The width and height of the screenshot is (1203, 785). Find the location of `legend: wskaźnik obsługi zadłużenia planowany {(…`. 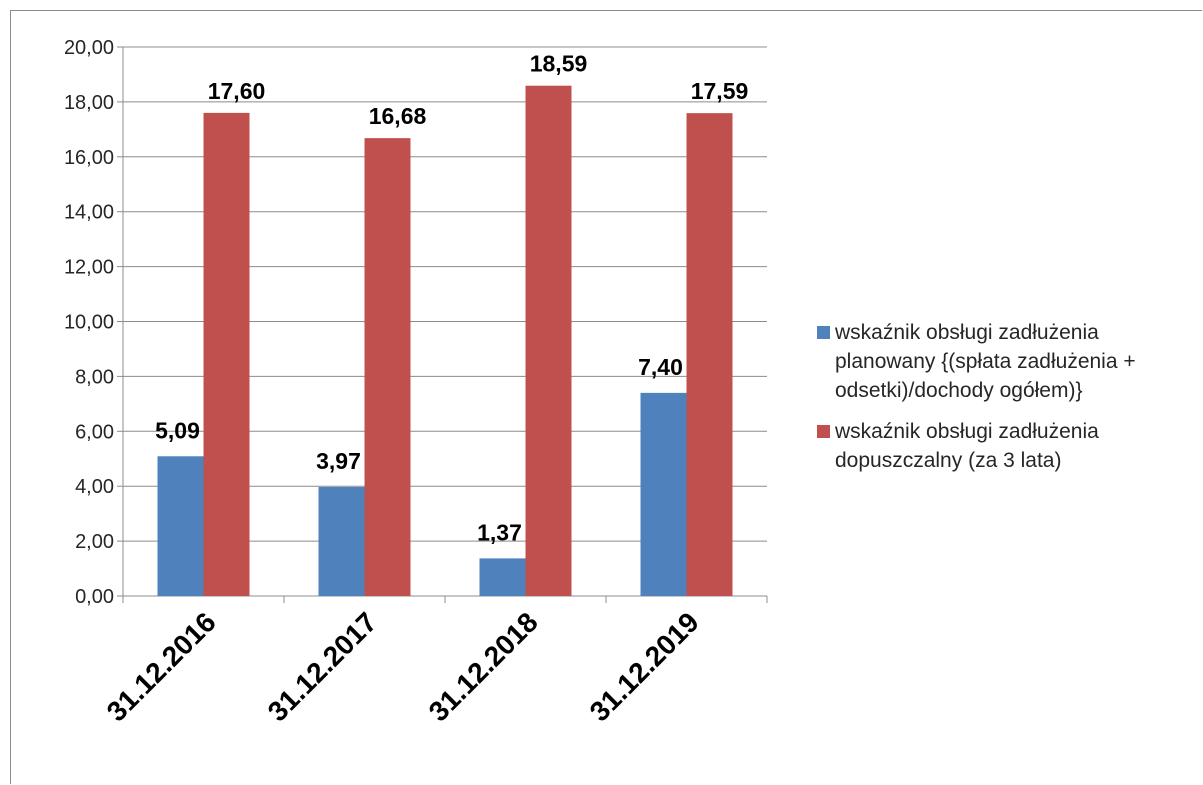

legend: wskaźnik obsługi zadłużenia planowany {(… is located at coordinates (1007, 402).